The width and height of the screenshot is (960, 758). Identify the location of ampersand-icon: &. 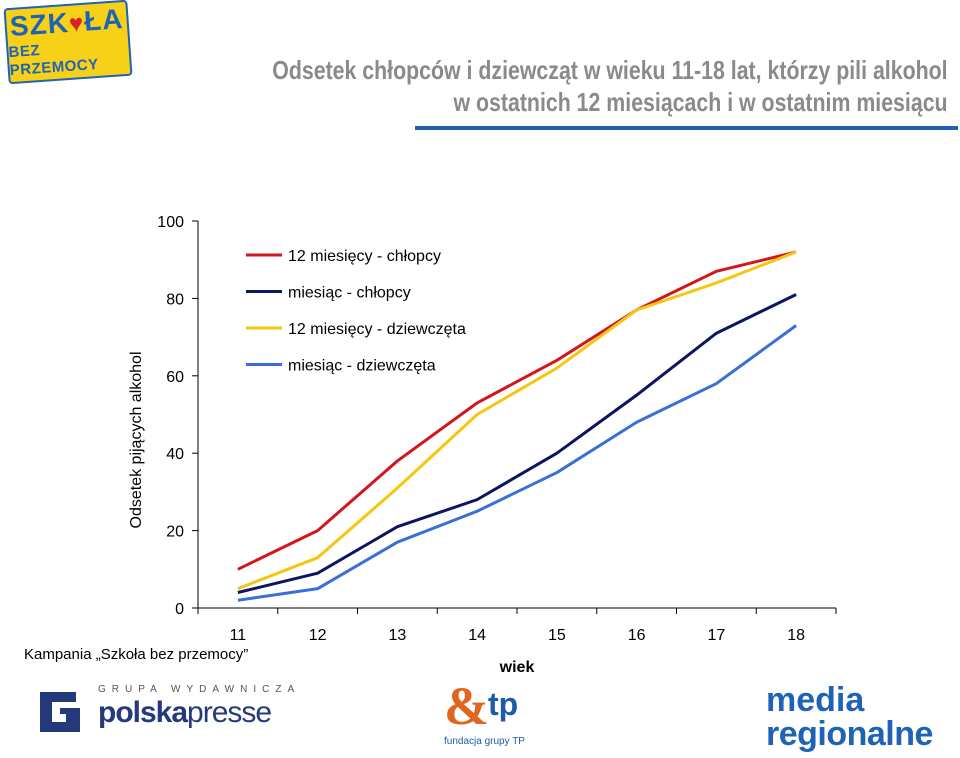
(466, 706).